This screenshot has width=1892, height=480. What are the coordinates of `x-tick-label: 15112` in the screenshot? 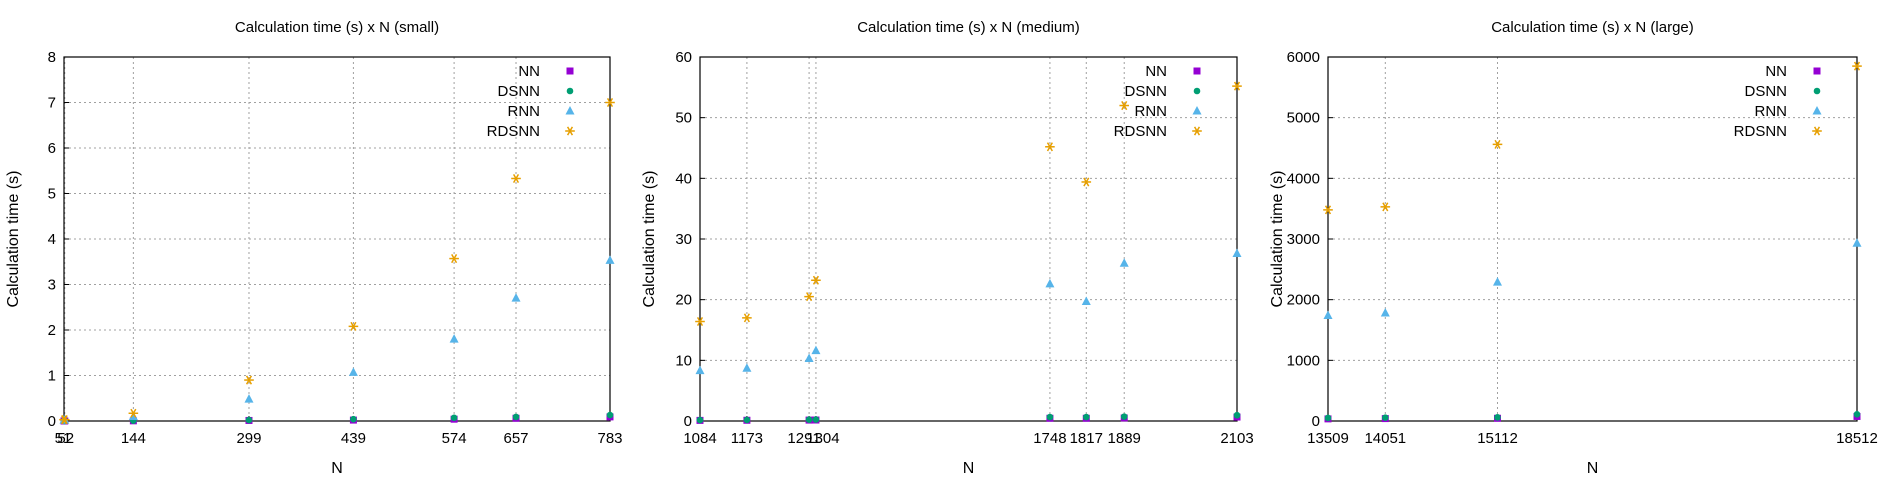 It's located at (1497, 438).